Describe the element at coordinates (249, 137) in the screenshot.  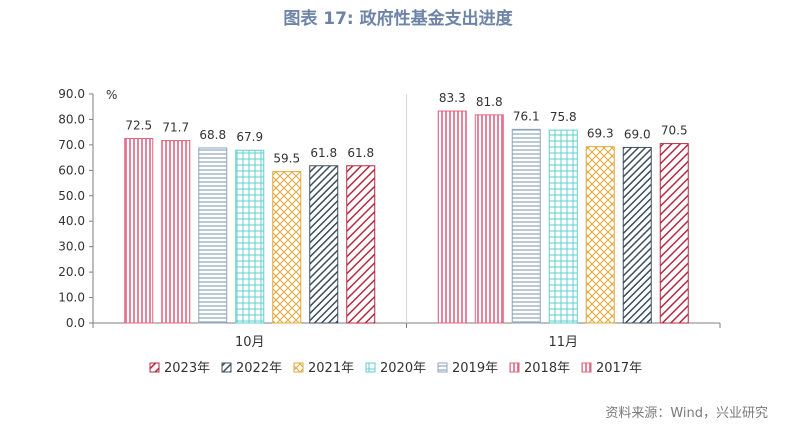
I see `data-label: 67.9` at that location.